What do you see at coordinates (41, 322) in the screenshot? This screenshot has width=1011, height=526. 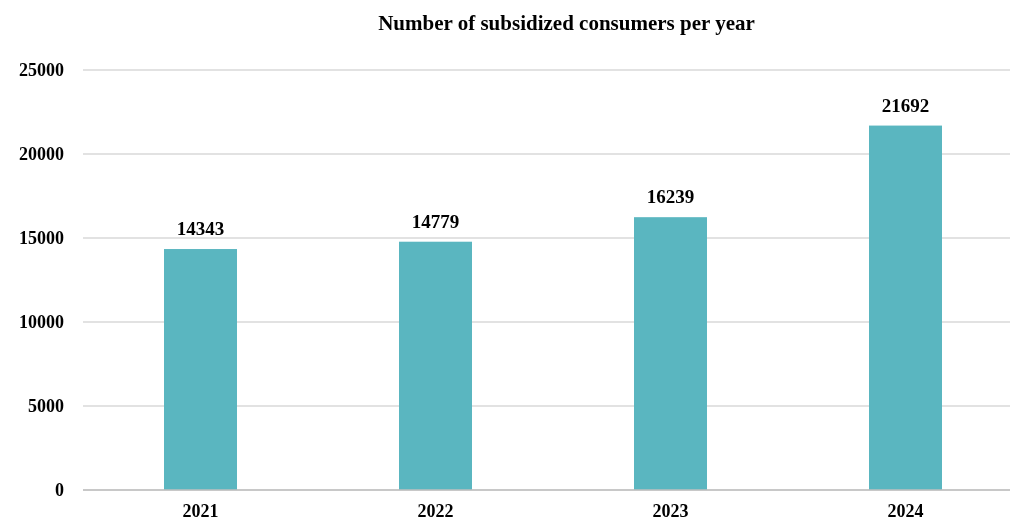 I see `y-tick-label: 10000` at bounding box center [41, 322].